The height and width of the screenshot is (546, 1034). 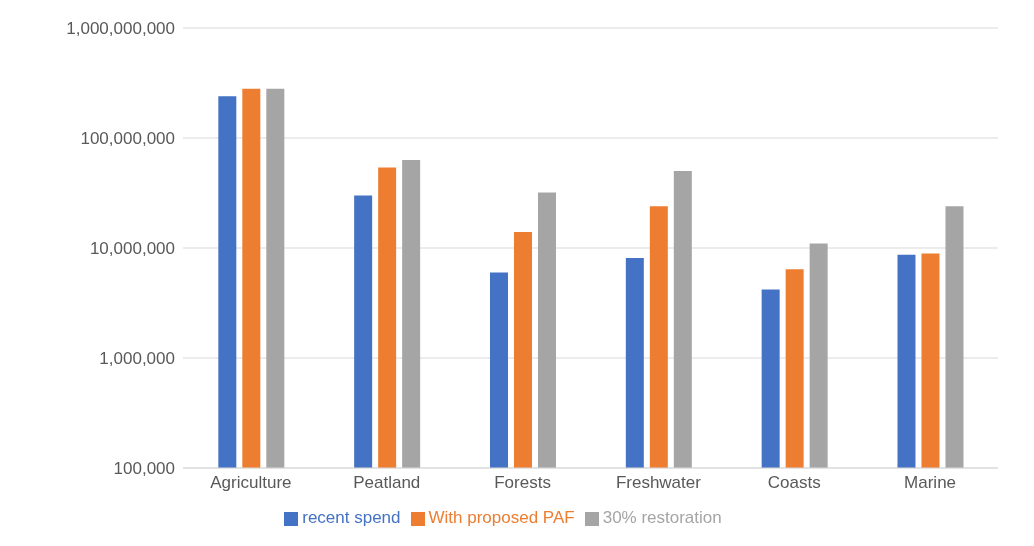 I want to click on y-tick-label: 1,000,000, so click(x=137, y=359).